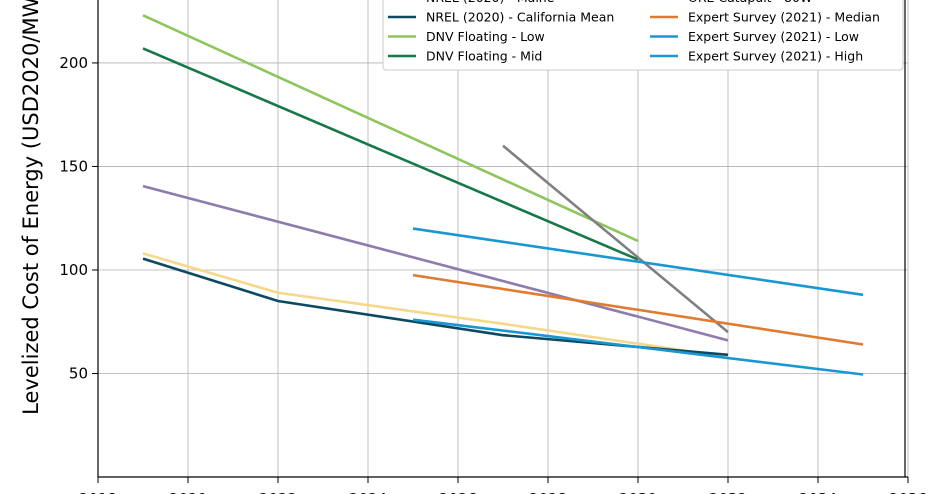 Image resolution: width=943 pixels, height=494 pixels. Describe the element at coordinates (784, 17) in the screenshot. I see `legend-label: Expert Survey (2021) - Median` at that location.